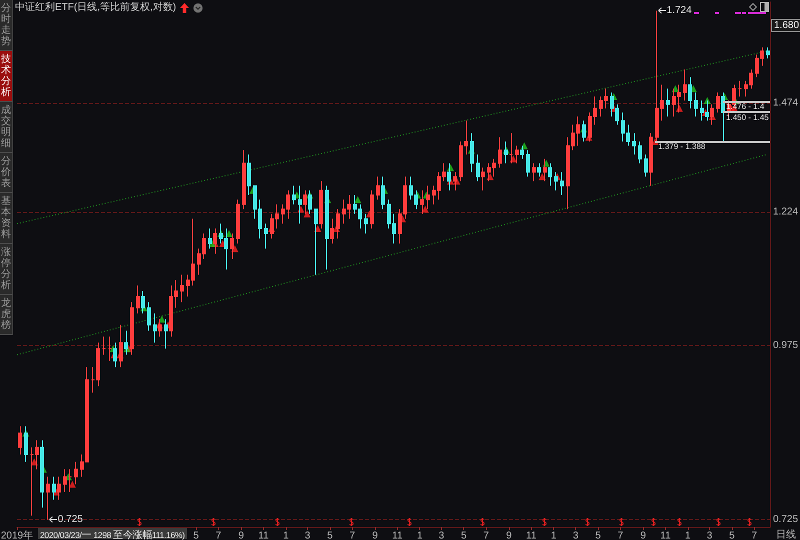  Describe the element at coordinates (786, 534) in the screenshot. I see `x-axis-title: 日线` at that location.